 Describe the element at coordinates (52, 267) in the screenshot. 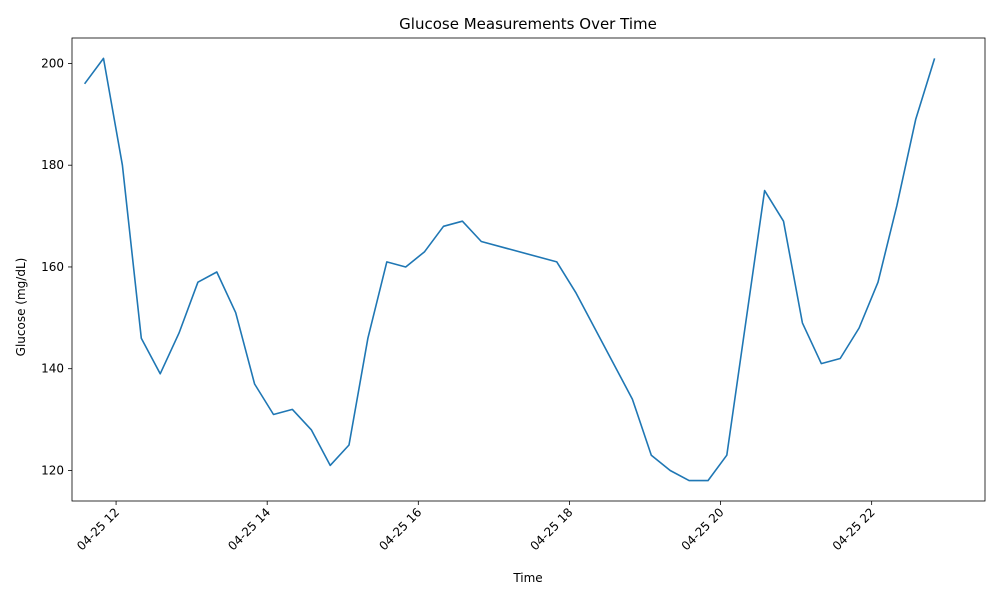

I see `y-tick-label: 160` at that location.